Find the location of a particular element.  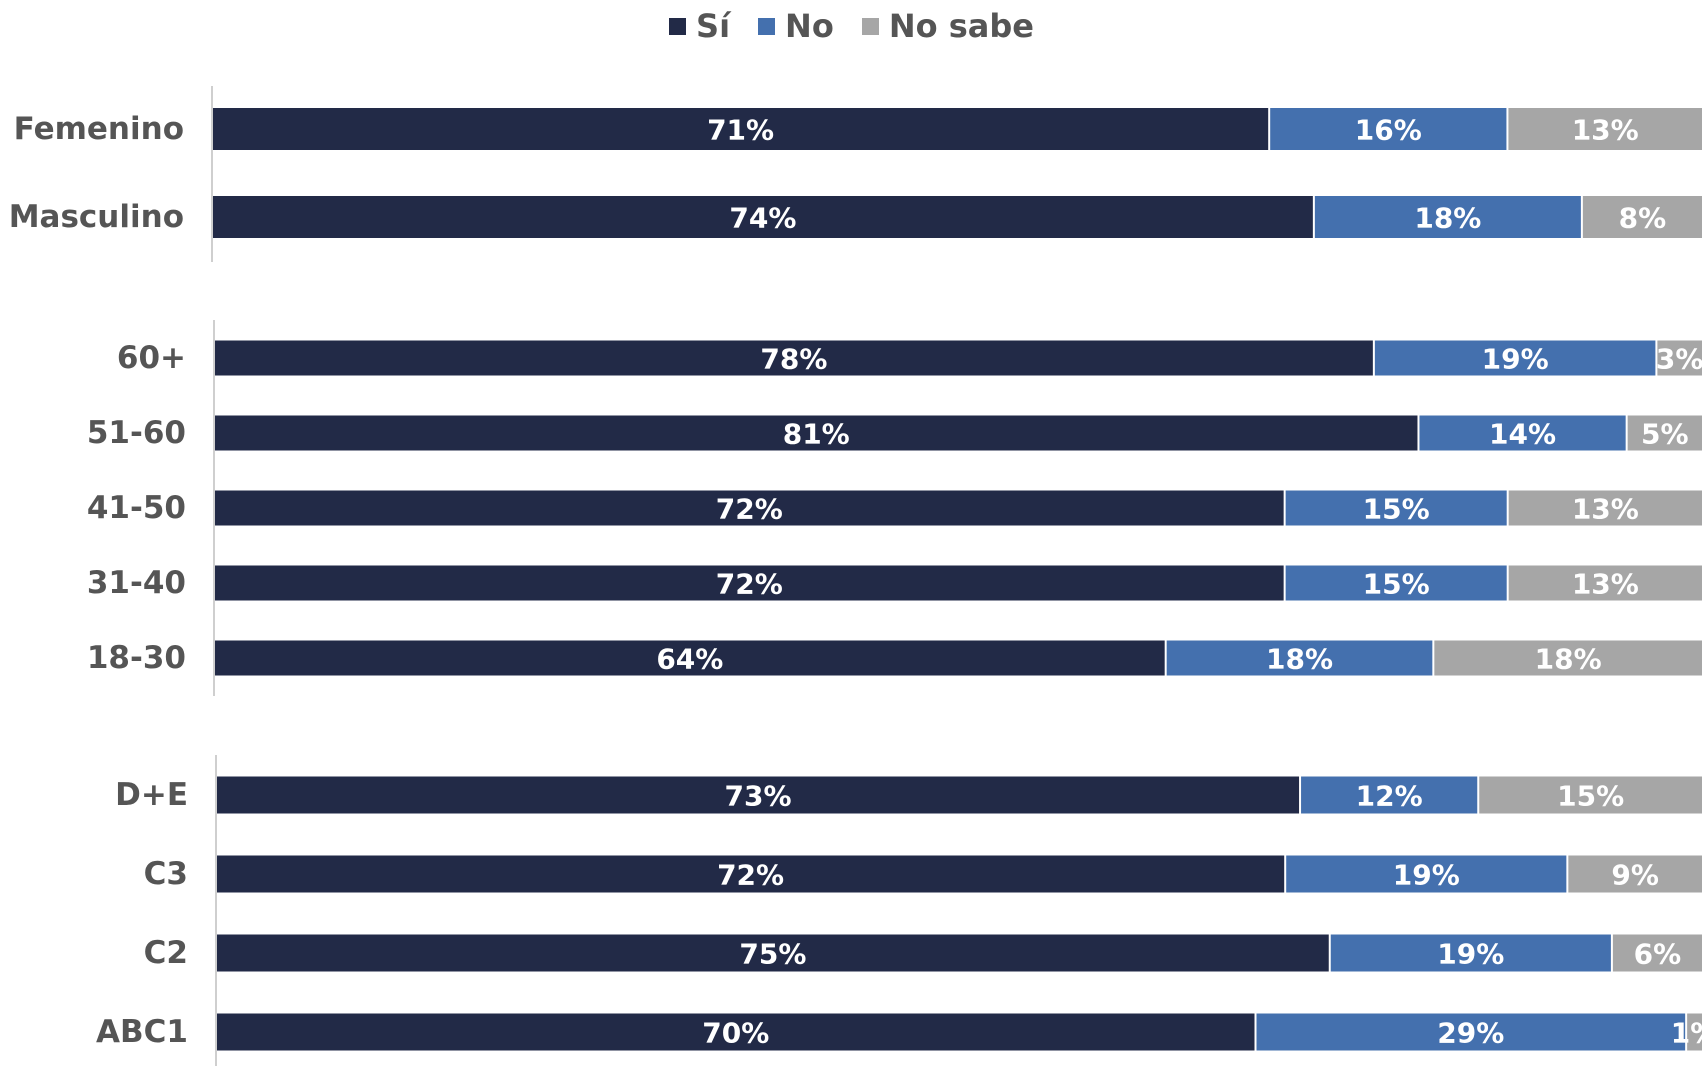

data-label: 6% is located at coordinates (1658, 954).